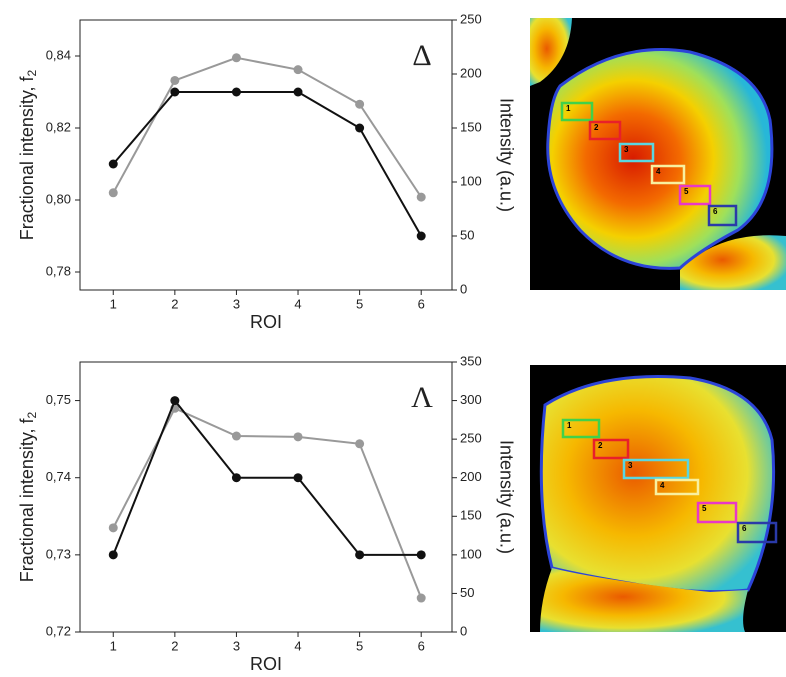  I want to click on y2-tick-label: 350, so click(471, 360).